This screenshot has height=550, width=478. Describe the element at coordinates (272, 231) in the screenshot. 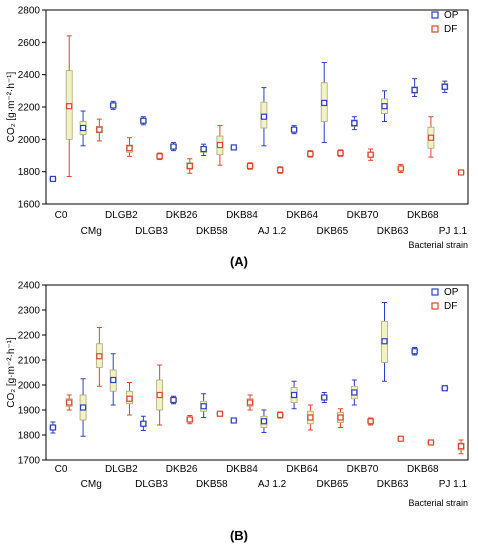

I see `x-category-label: AJ 1.2` at that location.